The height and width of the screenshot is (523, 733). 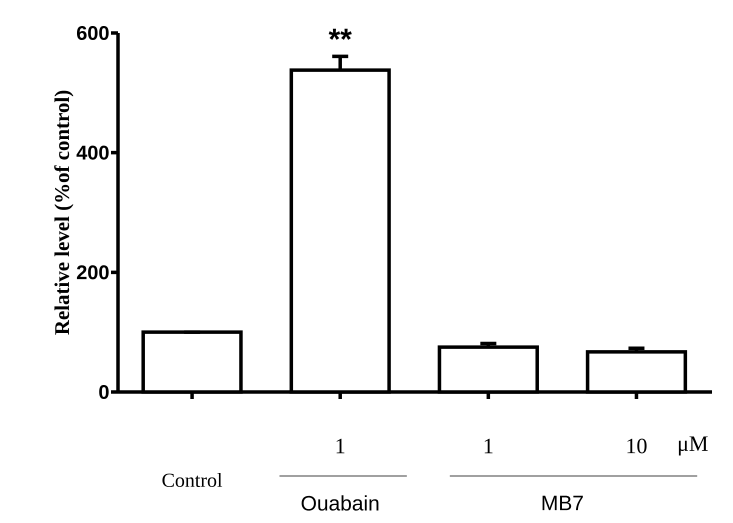 What do you see at coordinates (64, 212) in the screenshot?
I see `y-axis-title: Relative level (%of control)` at bounding box center [64, 212].